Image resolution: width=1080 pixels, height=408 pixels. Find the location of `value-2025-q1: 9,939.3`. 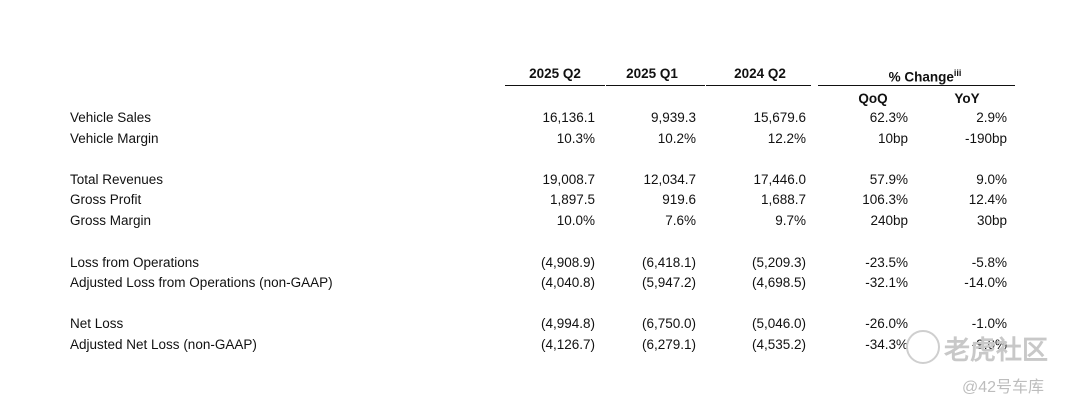

value-2025-q1: 9,939.3 is located at coordinates (673, 117).